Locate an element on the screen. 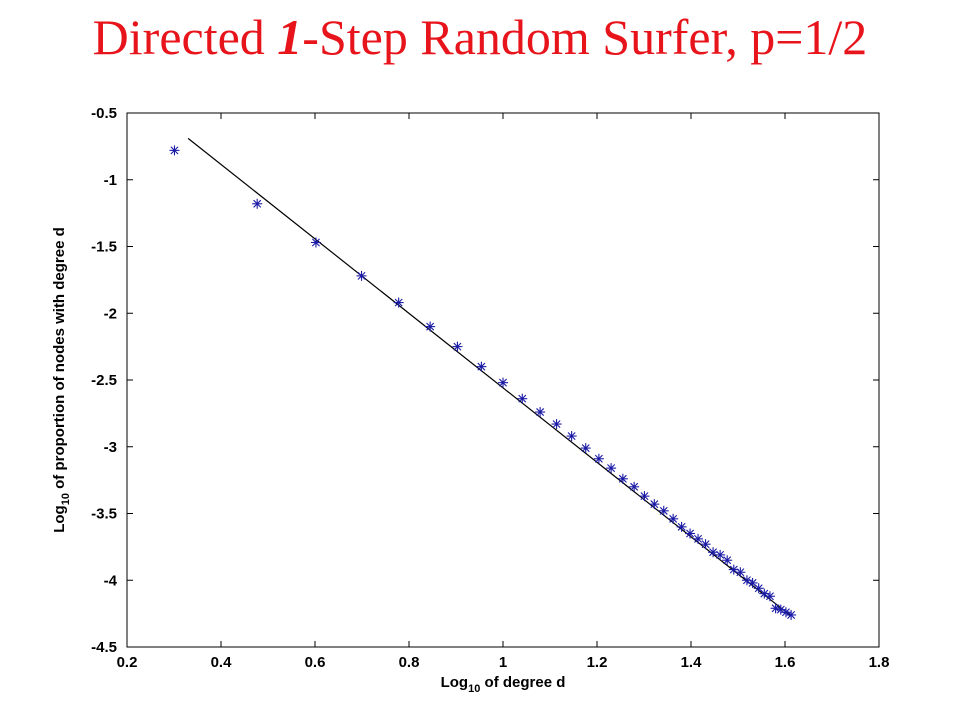  x-axis-label: Log10 of degree d is located at coordinates (503, 684).